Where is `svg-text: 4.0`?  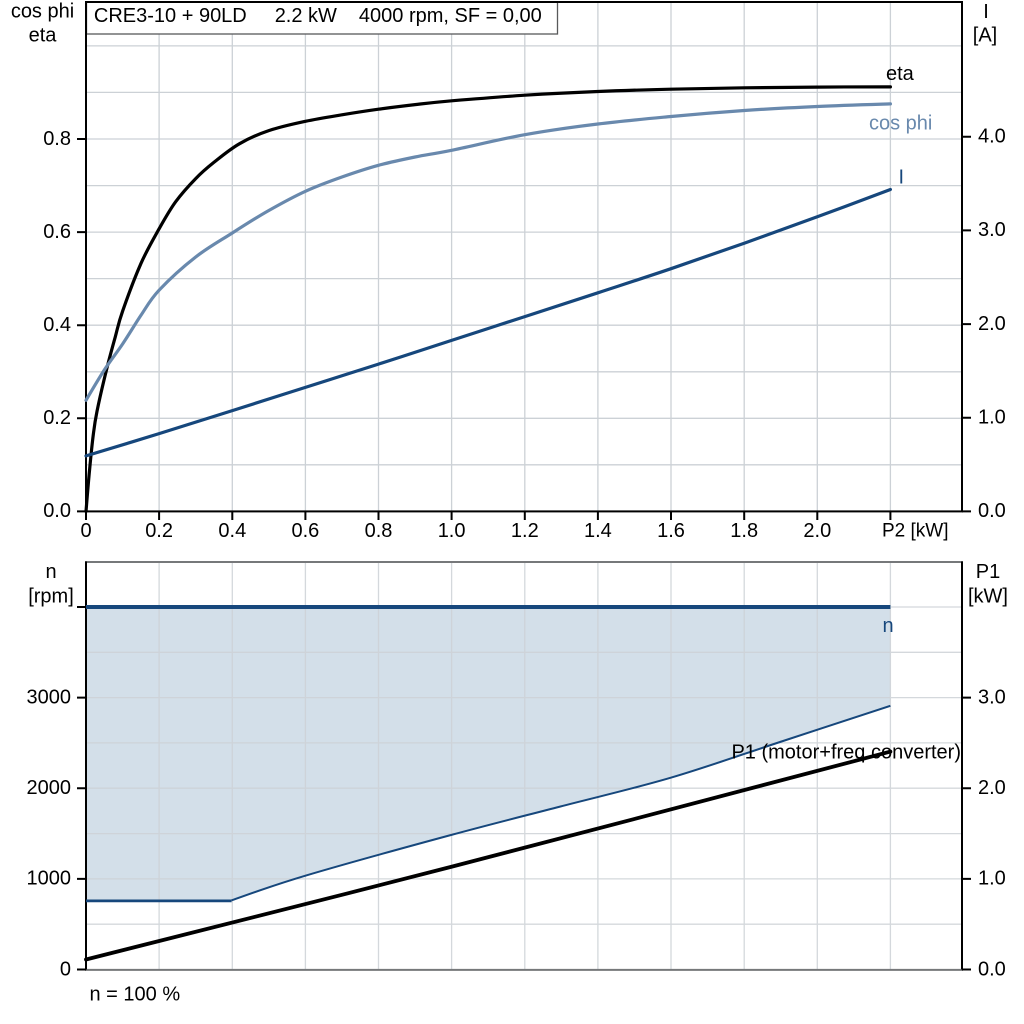
svg-text: 4.0 is located at coordinates (992, 137).